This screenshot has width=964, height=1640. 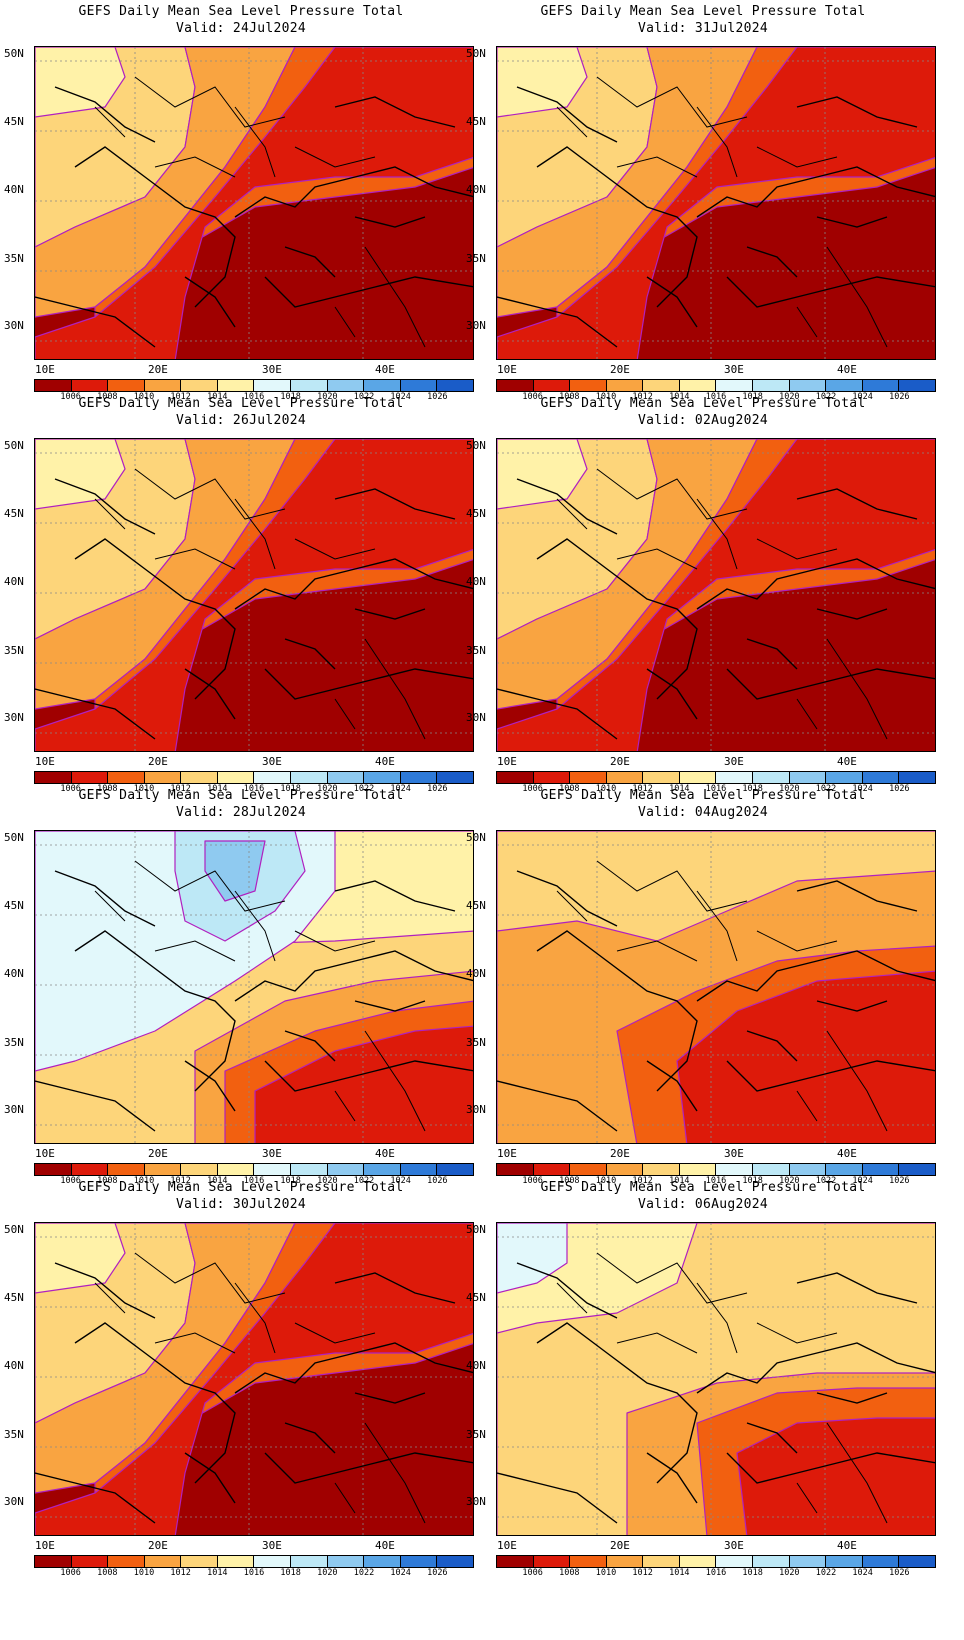 I want to click on lon-tick-label: 10E, so click(x=507, y=761).